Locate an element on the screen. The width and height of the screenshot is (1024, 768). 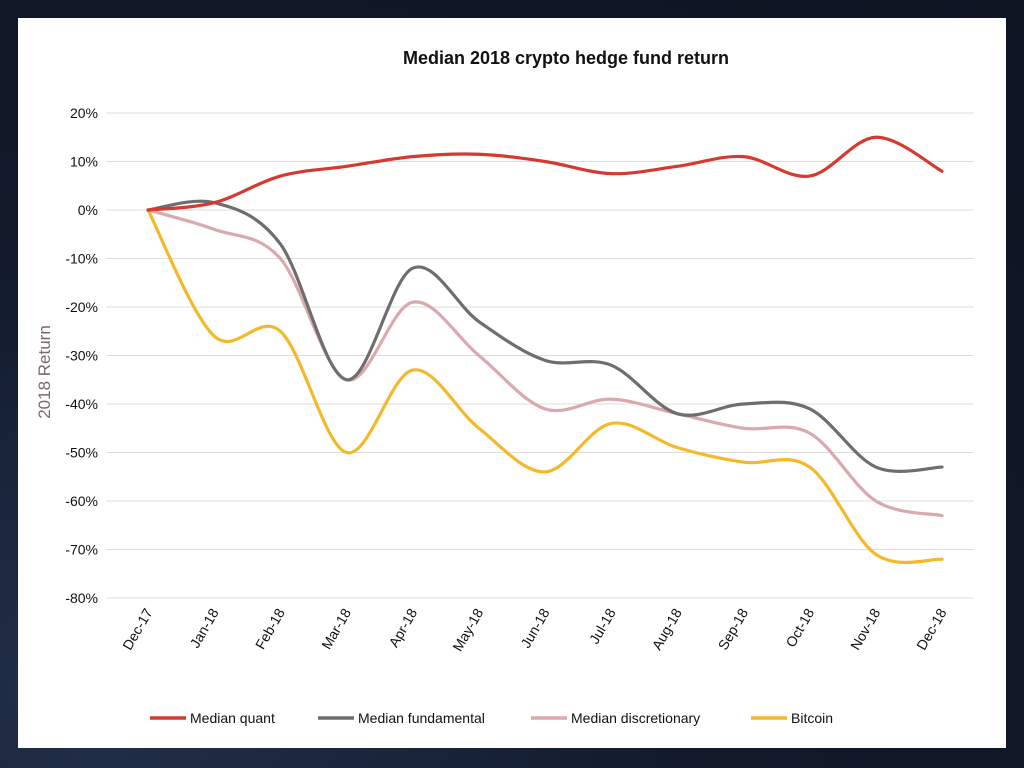
y-tick-label: -30% is located at coordinates (81, 356).